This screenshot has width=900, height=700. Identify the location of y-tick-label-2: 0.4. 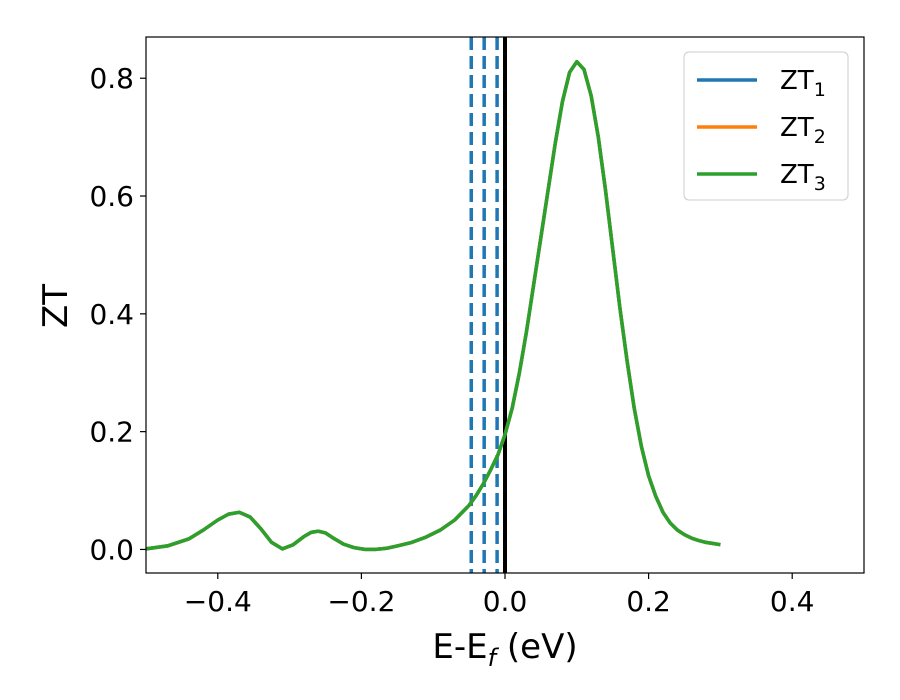
(111, 314).